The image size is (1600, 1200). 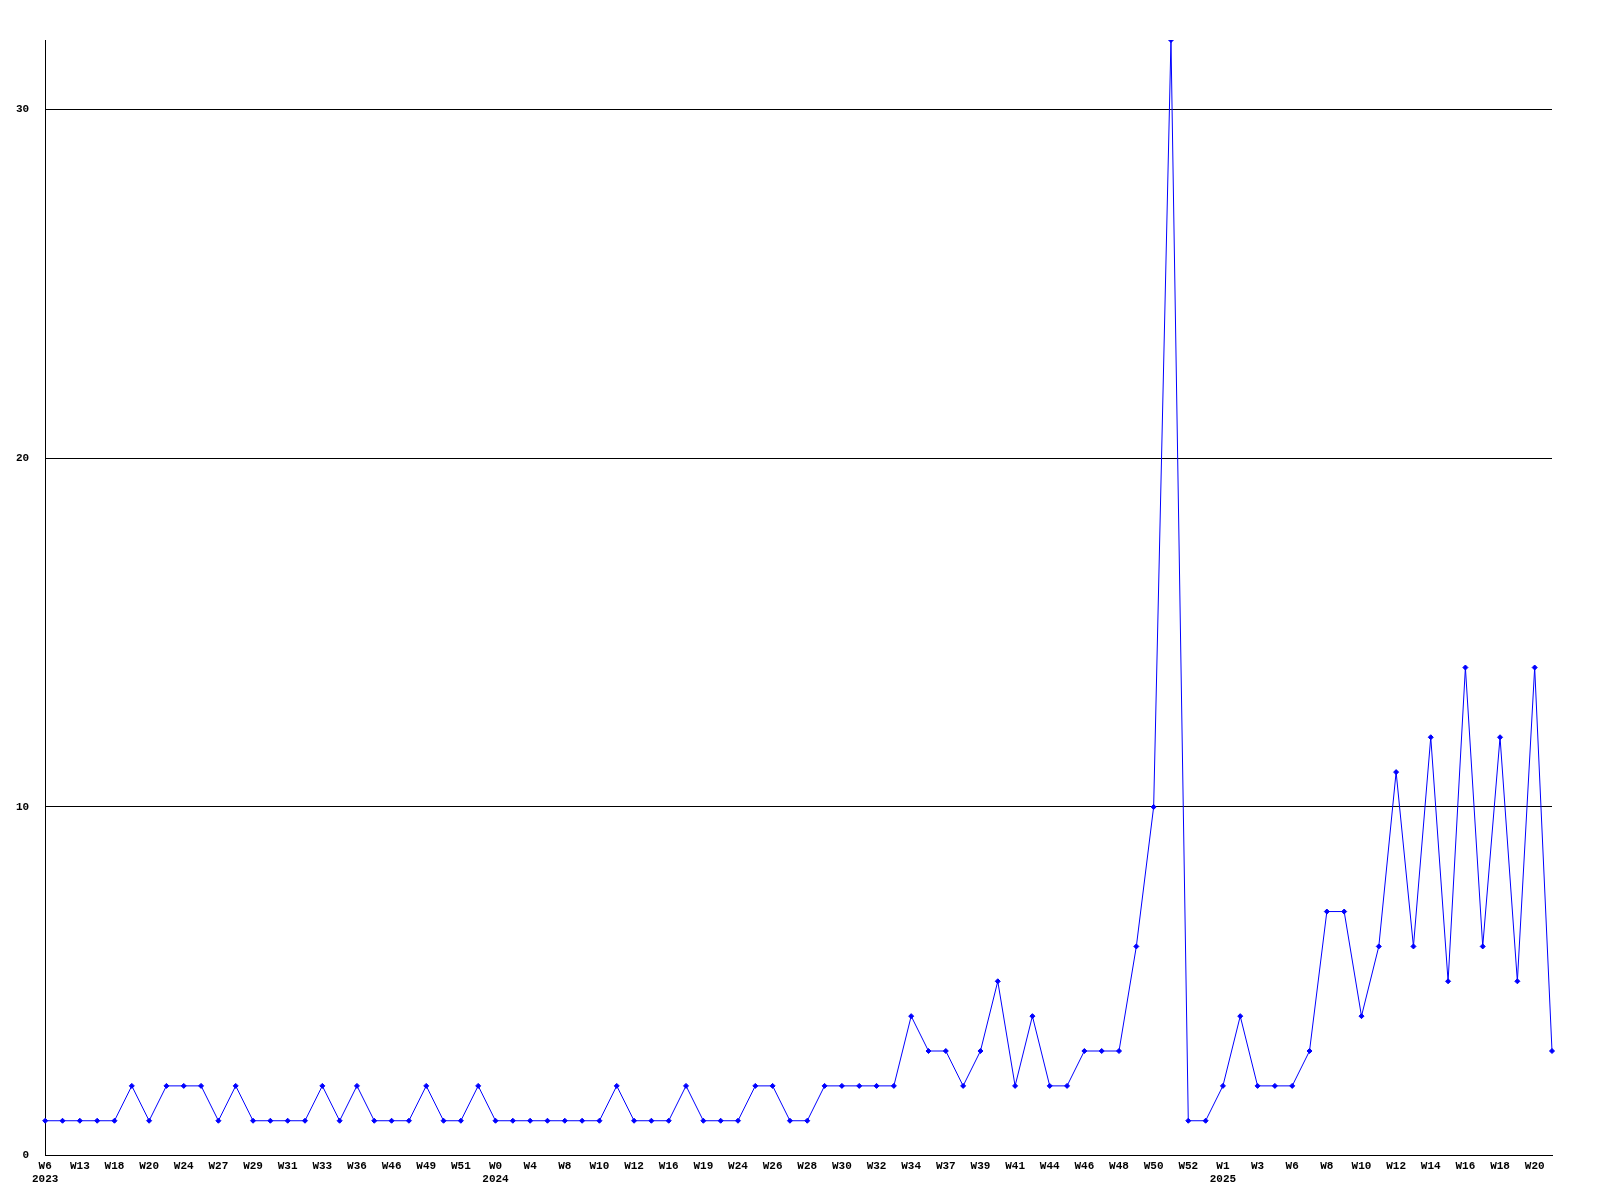 I want to click on x-tick-label: W33, so click(x=322, y=1165).